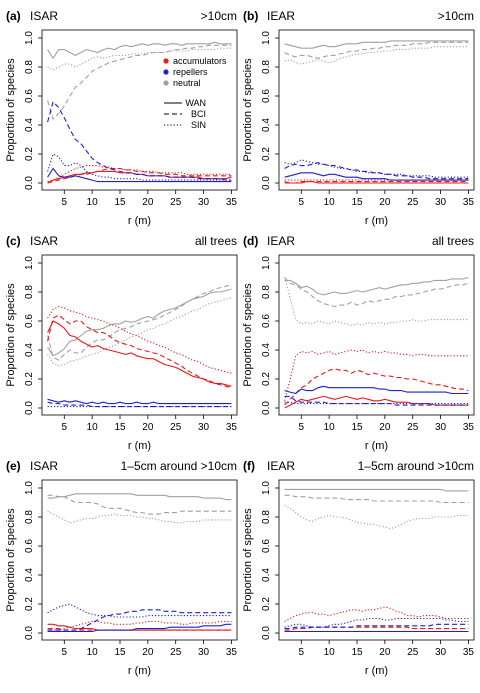 The image size is (480, 693). I want to click on panel-letter: (f), so click(249, 466).